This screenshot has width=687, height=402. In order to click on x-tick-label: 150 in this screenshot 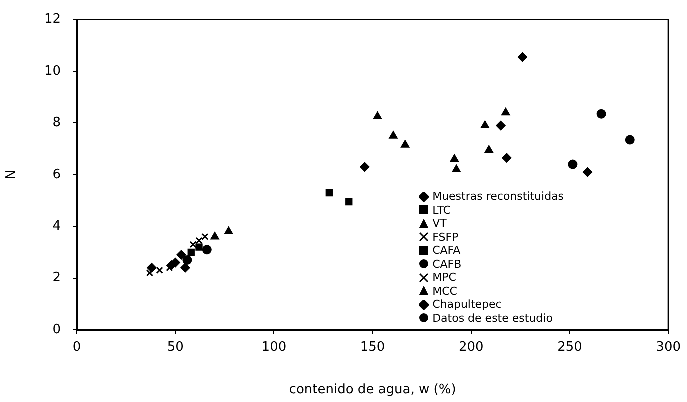, I will do `click(373, 348)`.